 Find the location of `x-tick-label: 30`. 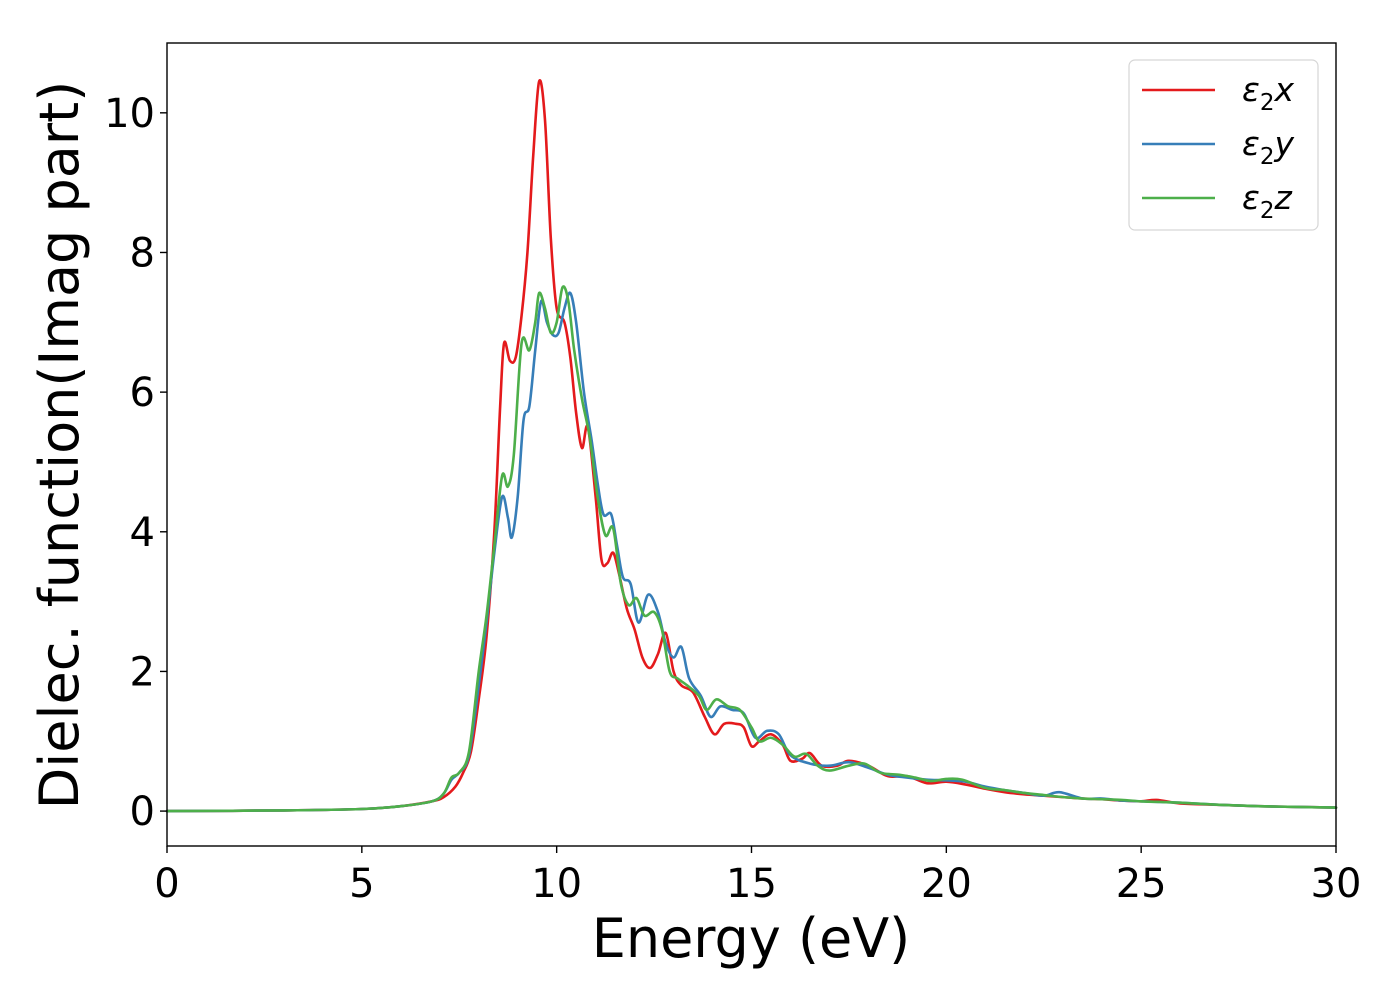

x-tick-label: 30 is located at coordinates (1336, 884).